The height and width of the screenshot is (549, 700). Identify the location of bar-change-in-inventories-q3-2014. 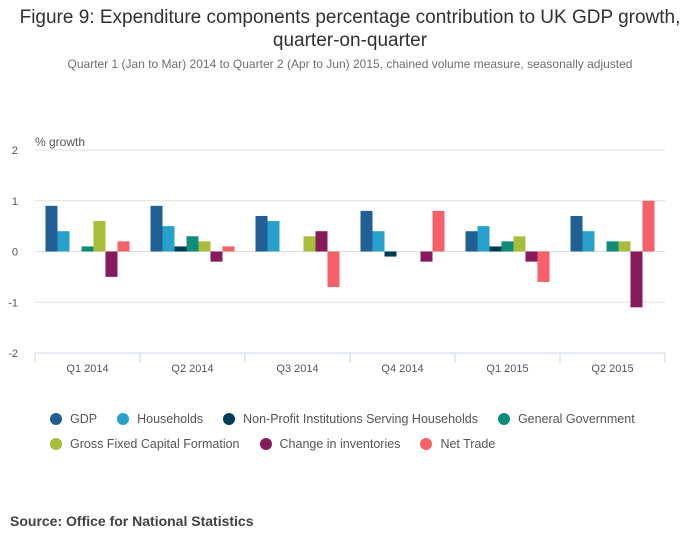
(321, 241).